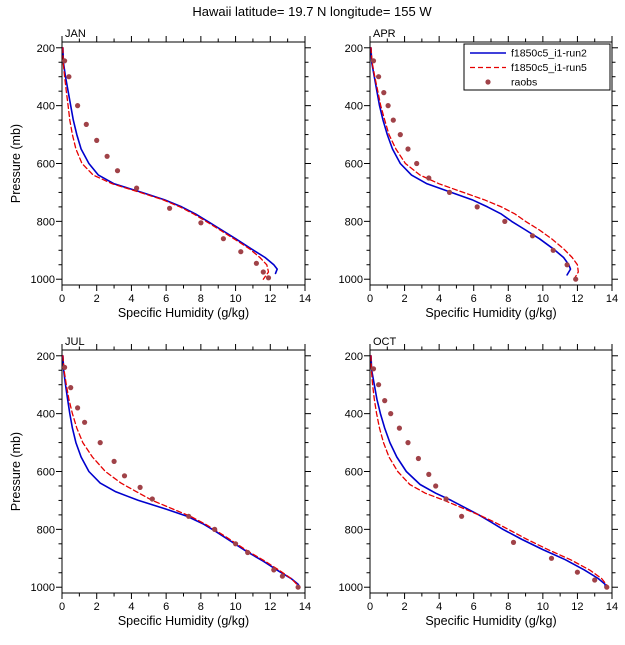 The image size is (625, 645). Describe the element at coordinates (384, 34) in the screenshot. I see `panel-month-label: APR` at that location.